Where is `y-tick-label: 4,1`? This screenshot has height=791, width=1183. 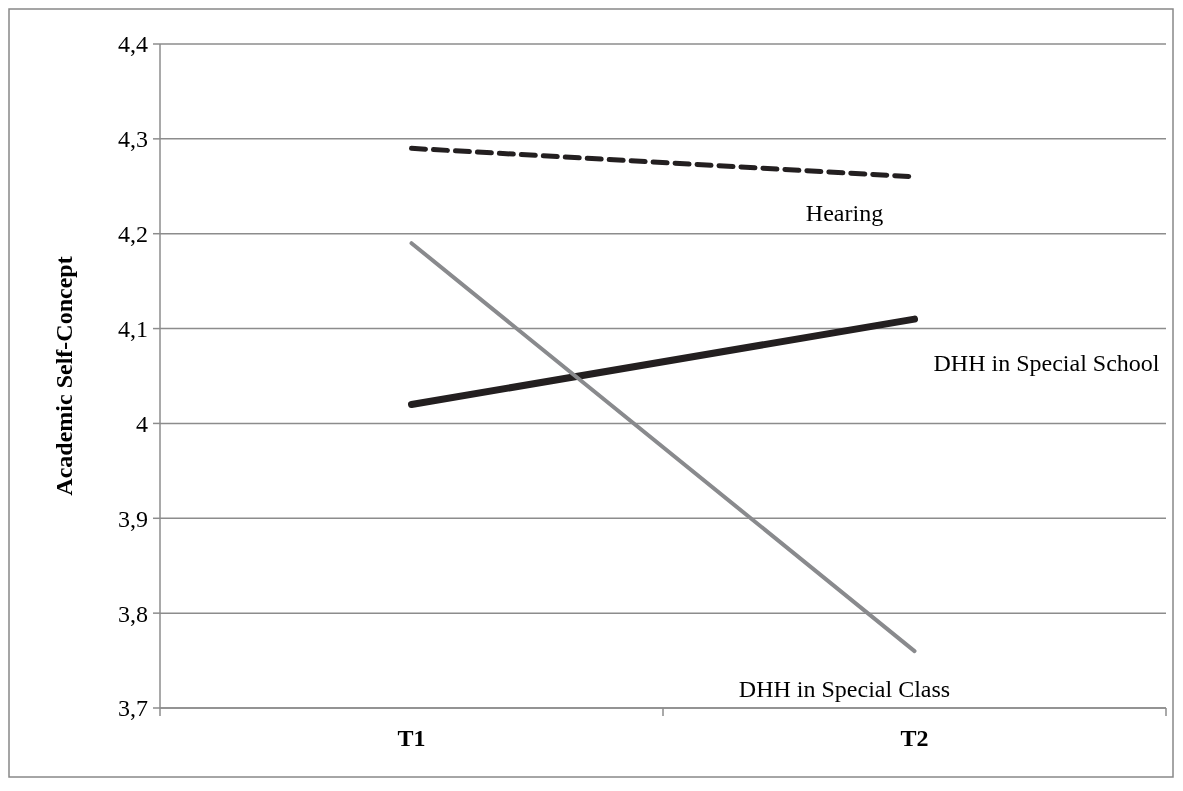
y-tick-label: 4,1 is located at coordinates (133, 328).